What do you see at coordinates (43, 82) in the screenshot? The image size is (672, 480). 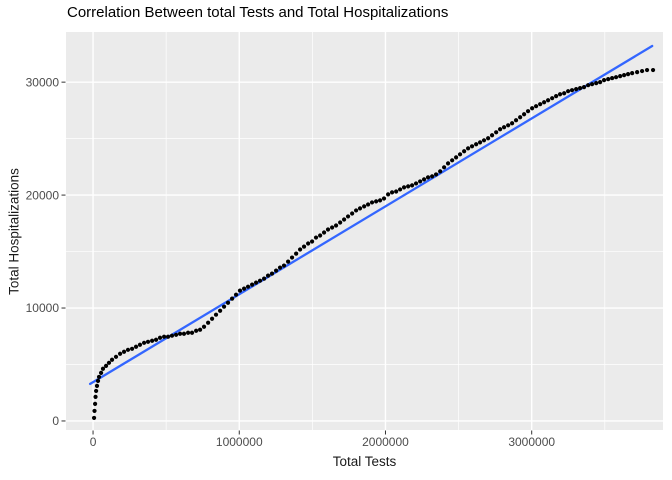 I see `y-tick-label: 30000` at bounding box center [43, 82].